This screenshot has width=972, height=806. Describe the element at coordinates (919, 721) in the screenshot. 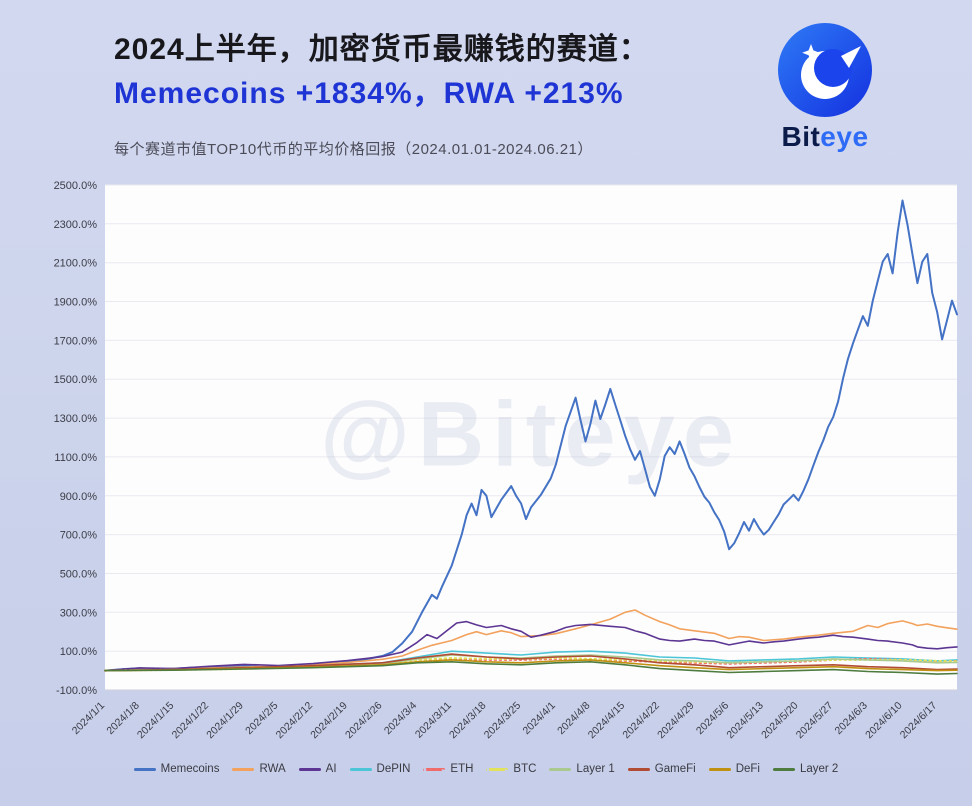

I see `x-axis-label: 2024/6/17` at that location.